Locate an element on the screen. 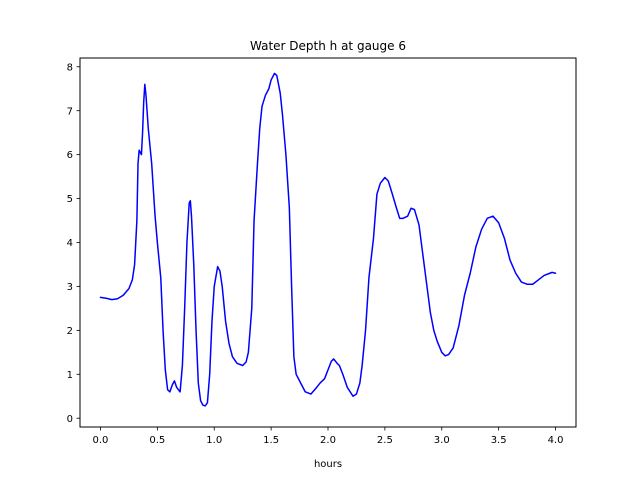 Image resolution: width=640 pixels, height=480 pixels. x-axis-label: hours is located at coordinates (328, 464).